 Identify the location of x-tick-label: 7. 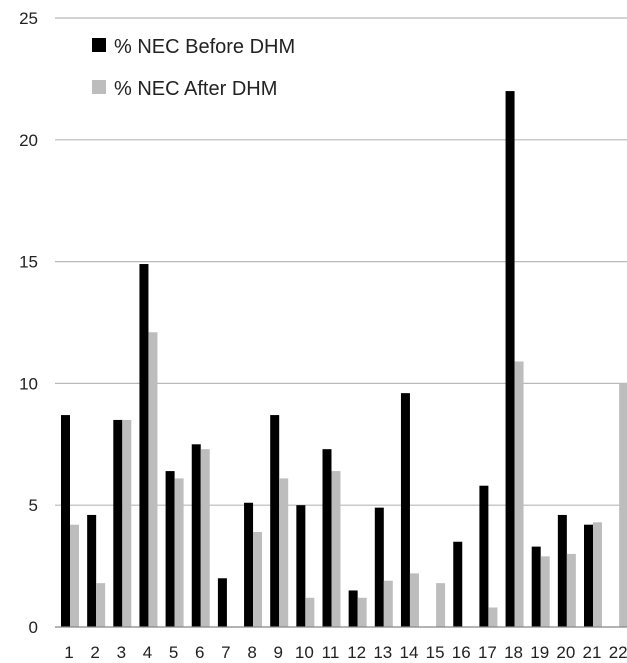
(225, 652).